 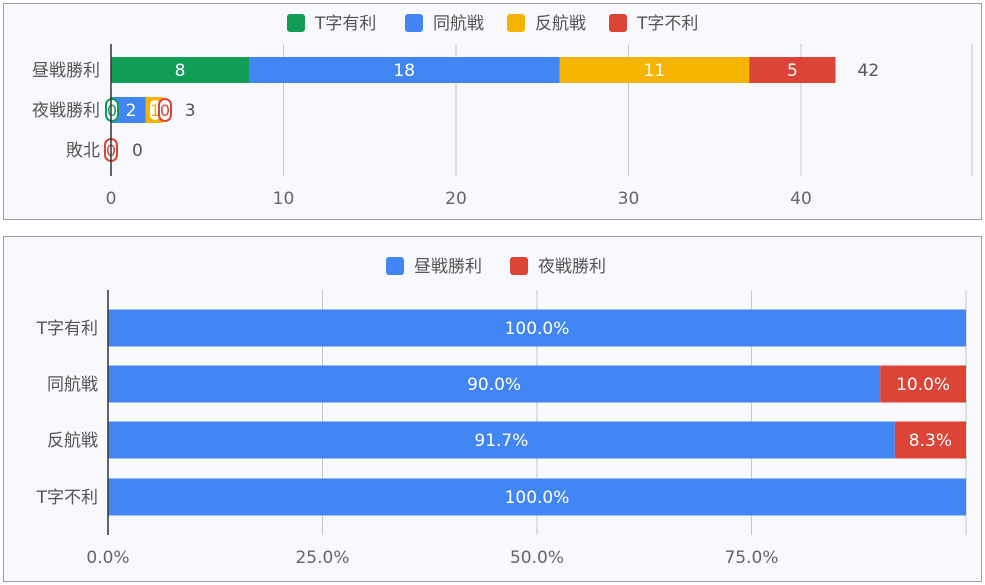 I want to click on data-label-item-0-item-1: 18, so click(x=404, y=71).